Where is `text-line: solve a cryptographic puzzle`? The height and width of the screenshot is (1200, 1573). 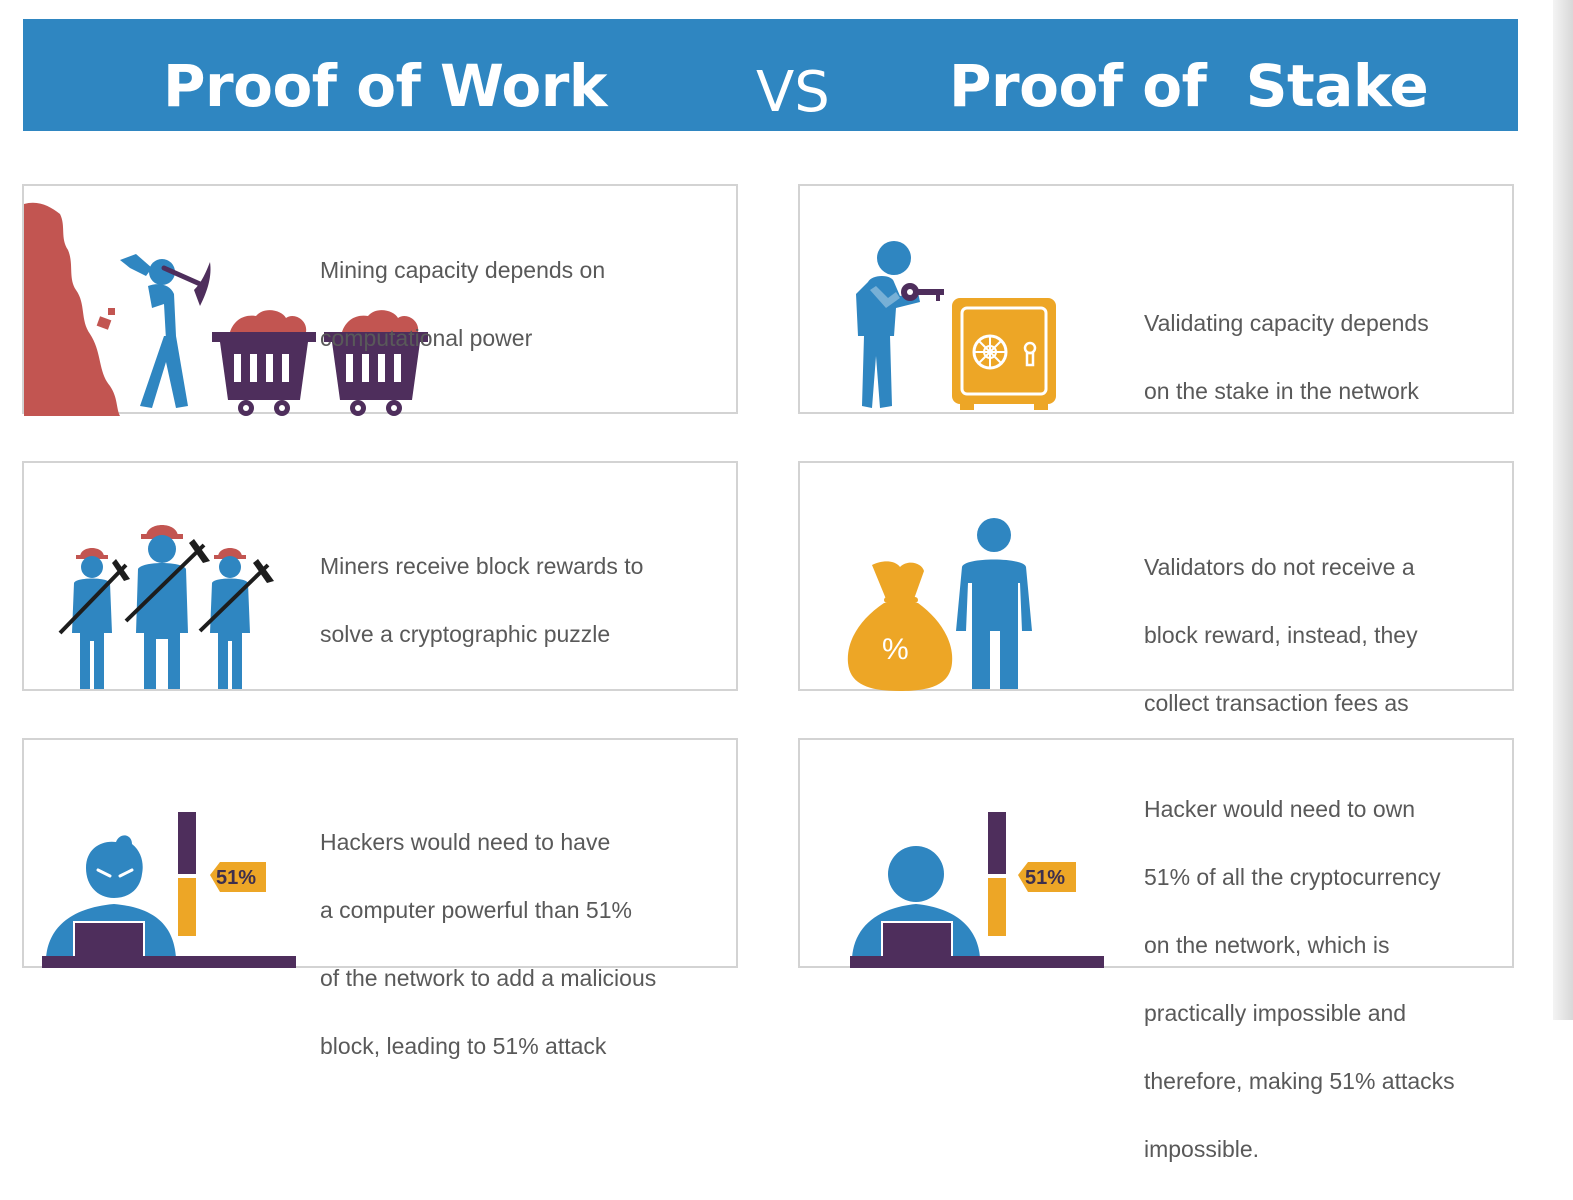
text-line: solve a cryptographic puzzle is located at coordinates (465, 634).